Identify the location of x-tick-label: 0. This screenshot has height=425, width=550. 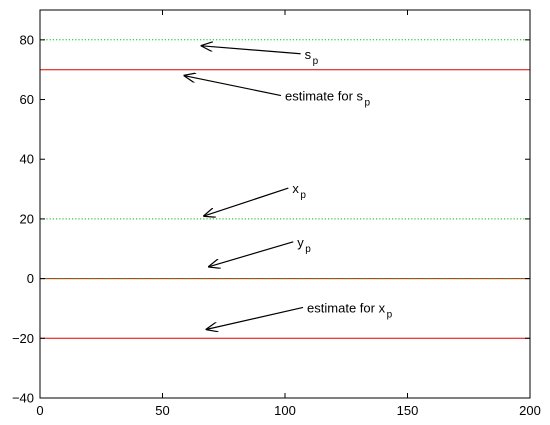
(39, 410).